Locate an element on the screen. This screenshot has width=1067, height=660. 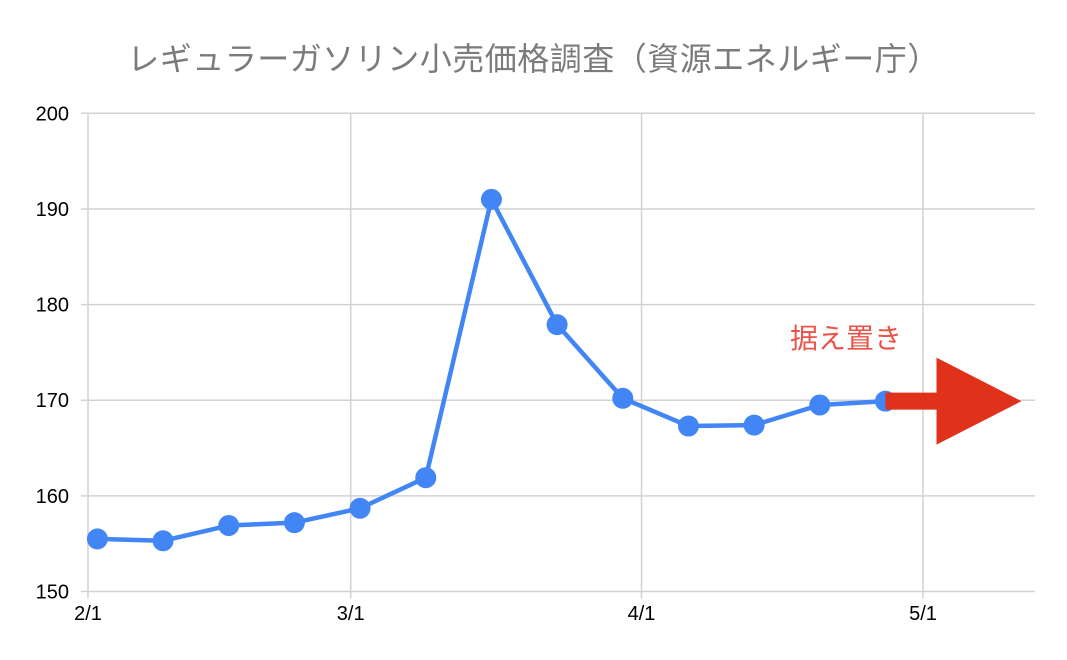
y-tick-label: 150 is located at coordinates (52, 593).